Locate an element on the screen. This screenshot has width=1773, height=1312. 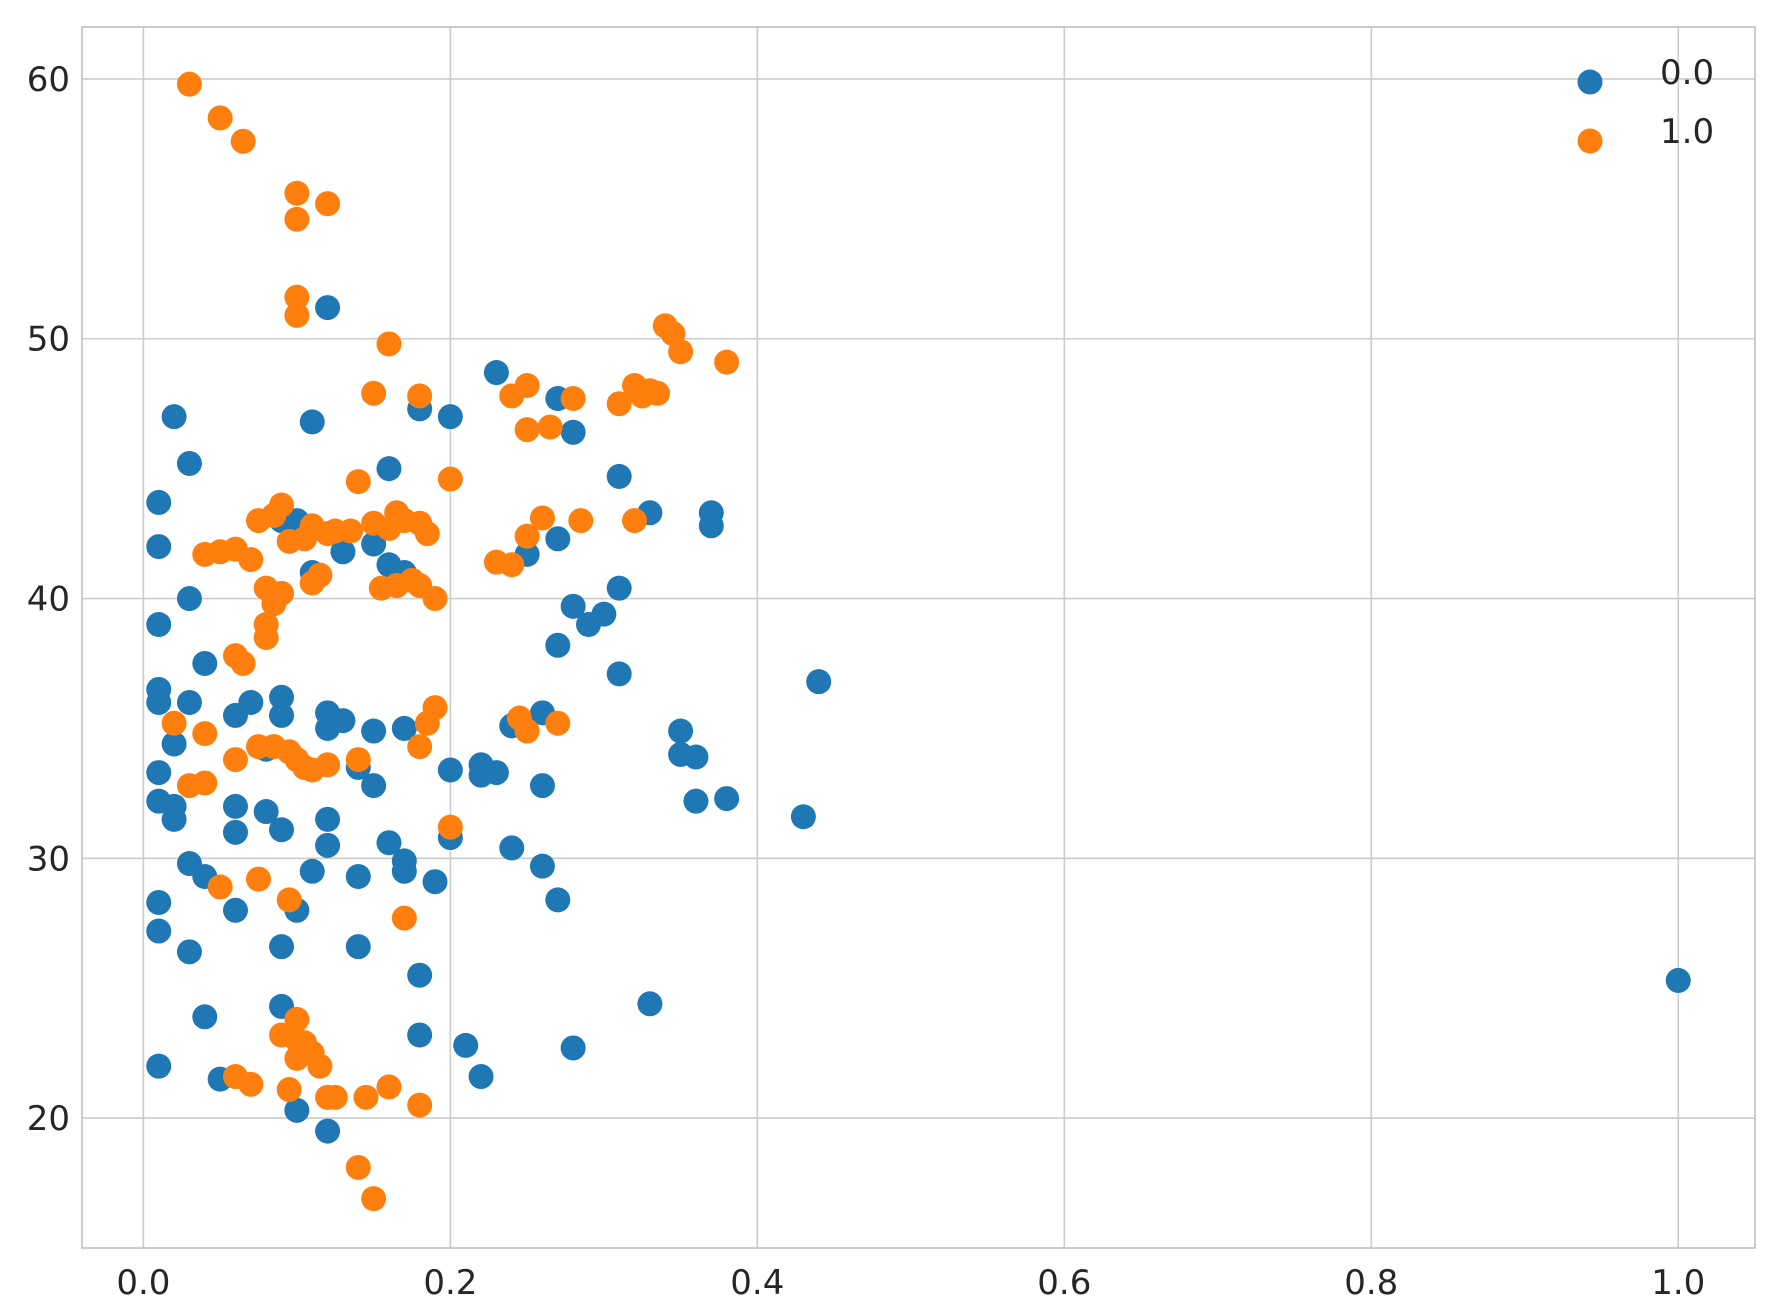
x-axis-ticks: 0.0 0.2 0.4 0.6 0.8 1.0 is located at coordinates (910, 1283).